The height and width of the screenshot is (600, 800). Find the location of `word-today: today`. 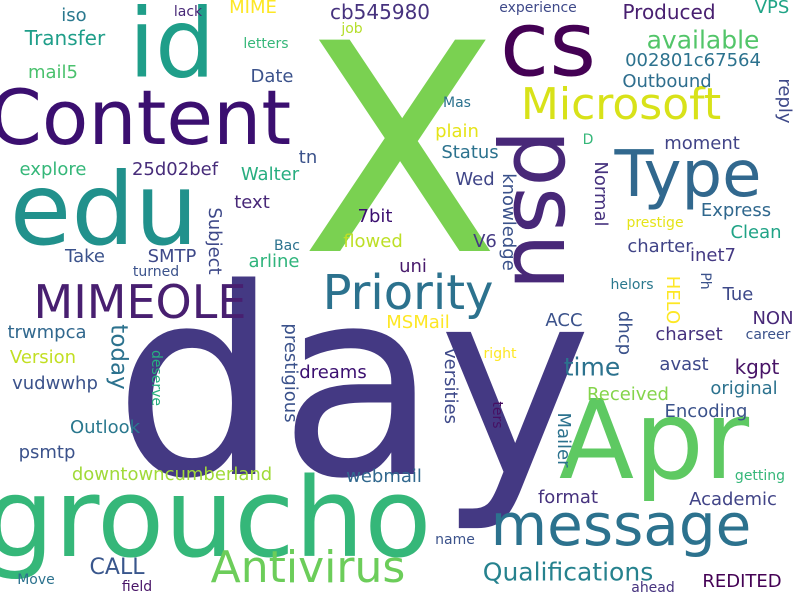

word-today: today is located at coordinates (118, 357).